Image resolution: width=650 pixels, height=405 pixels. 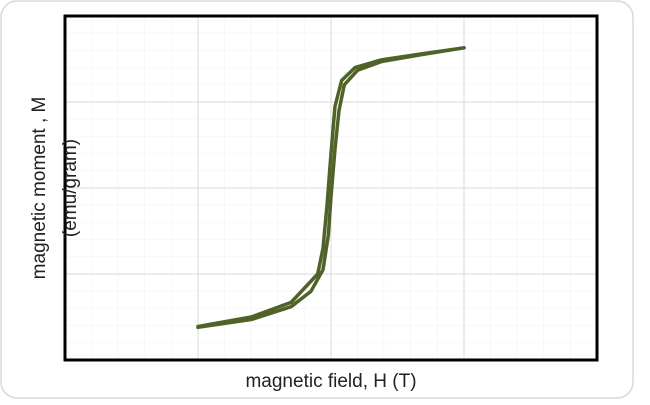 What do you see at coordinates (330, 381) in the screenshot?
I see `x-axis-label: magnetic field, H (T)` at bounding box center [330, 381].